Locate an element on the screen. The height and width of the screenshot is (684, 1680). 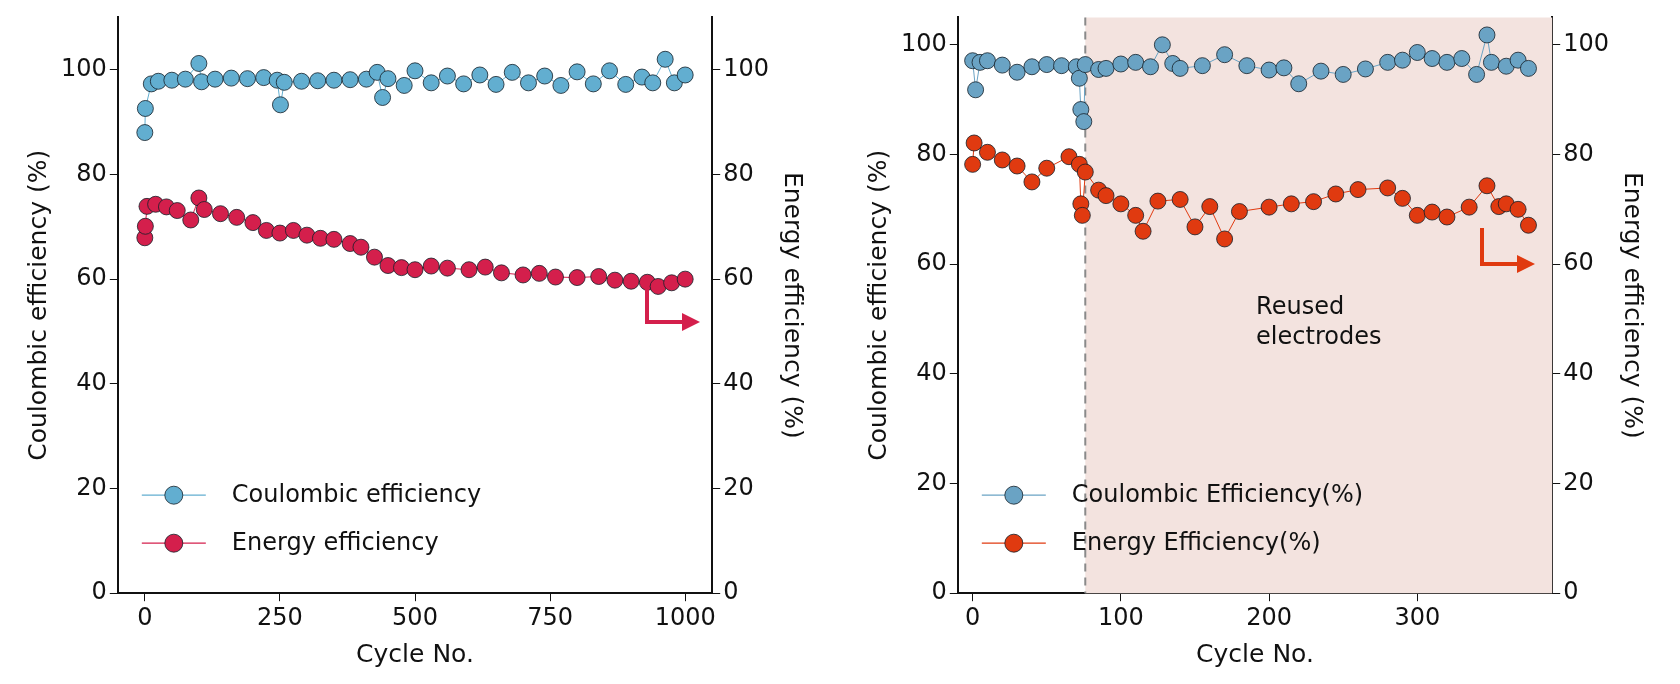
x-axis-title: Cycle No. is located at coordinates (415, 653).